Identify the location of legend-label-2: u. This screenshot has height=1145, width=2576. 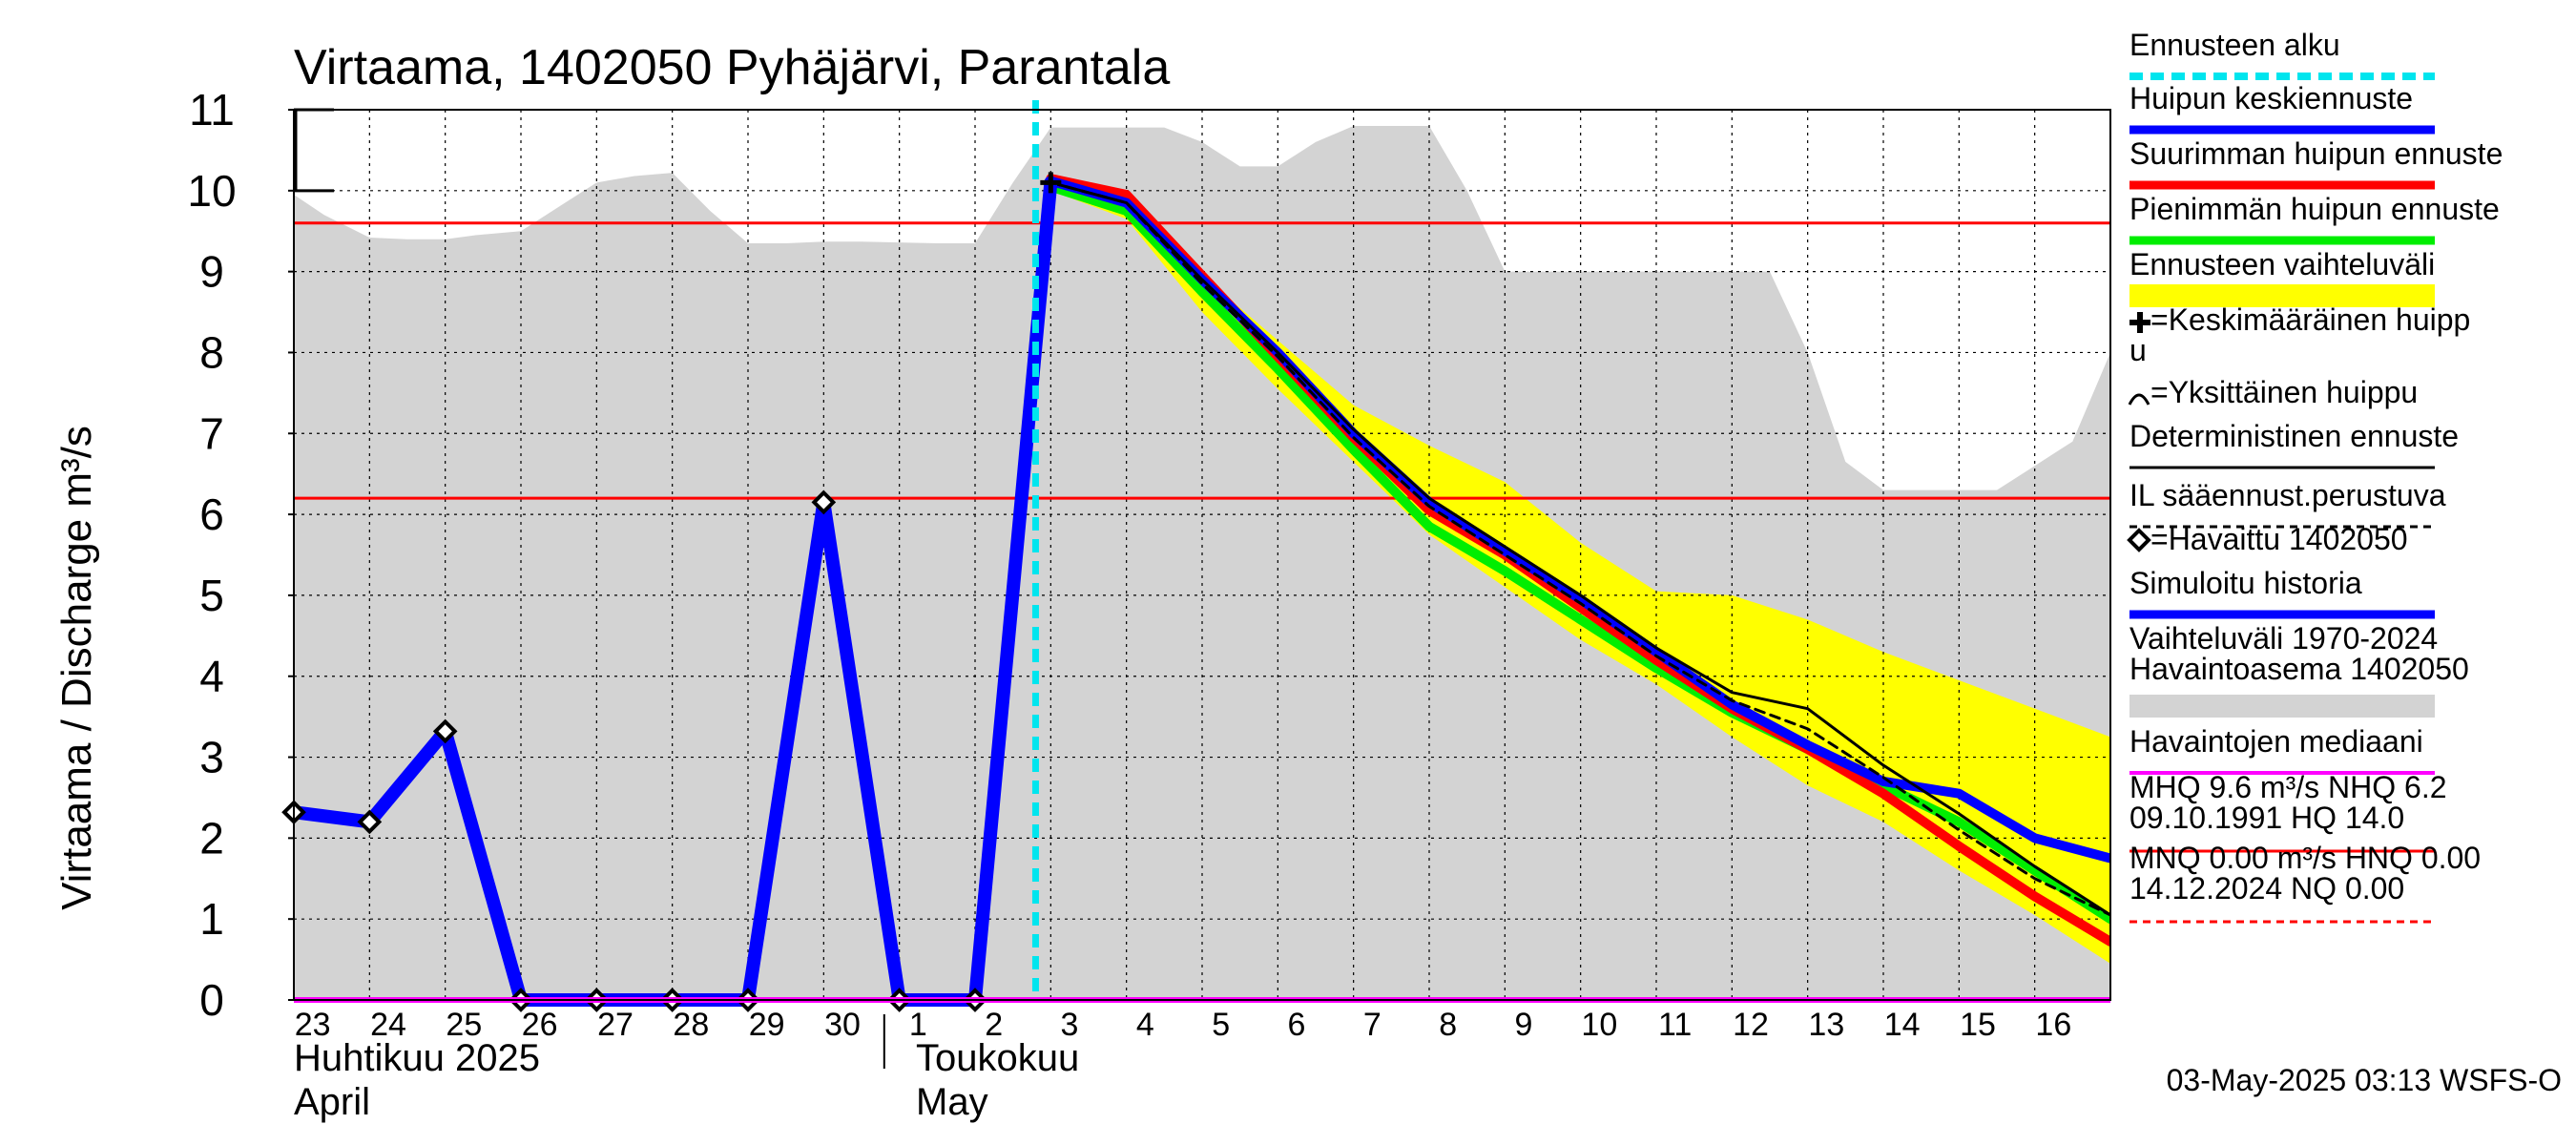
(2138, 350).